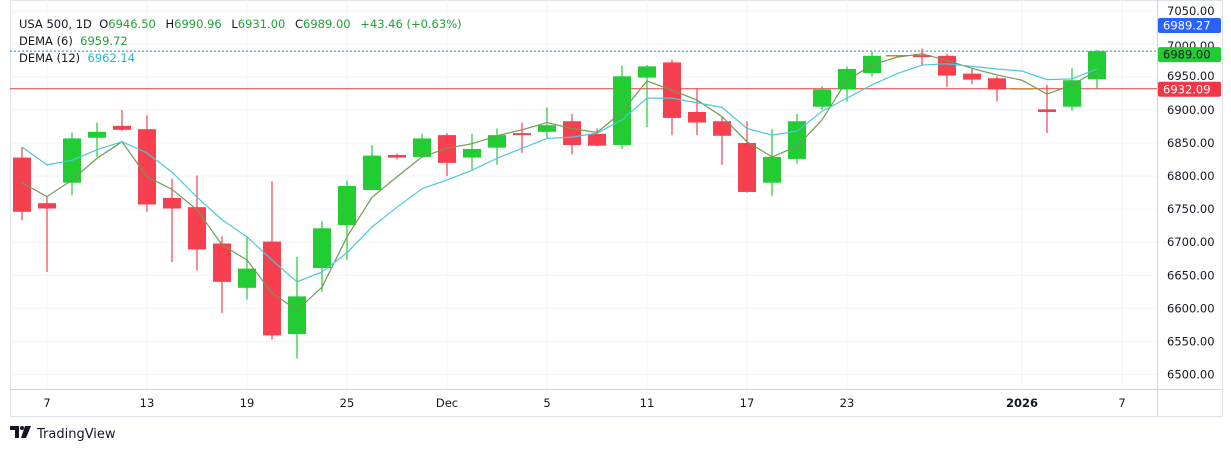 The width and height of the screenshot is (1231, 452). I want to click on close-label: C, so click(299, 24).